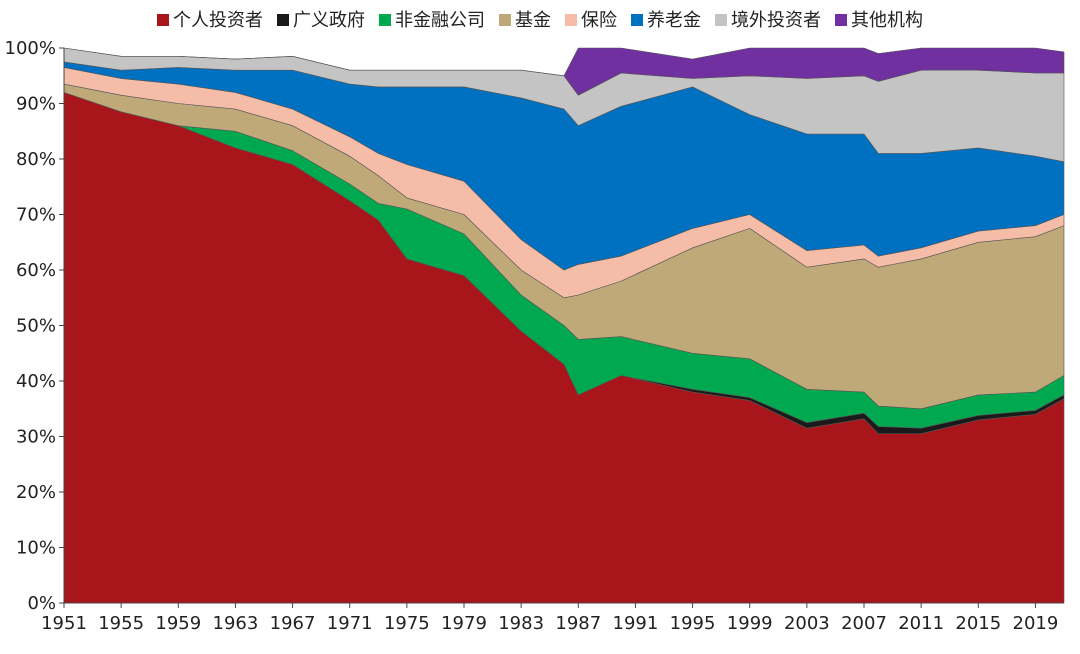 Image resolution: width=1080 pixels, height=654 pixels. I want to click on x-tick-label: 1979, so click(464, 623).